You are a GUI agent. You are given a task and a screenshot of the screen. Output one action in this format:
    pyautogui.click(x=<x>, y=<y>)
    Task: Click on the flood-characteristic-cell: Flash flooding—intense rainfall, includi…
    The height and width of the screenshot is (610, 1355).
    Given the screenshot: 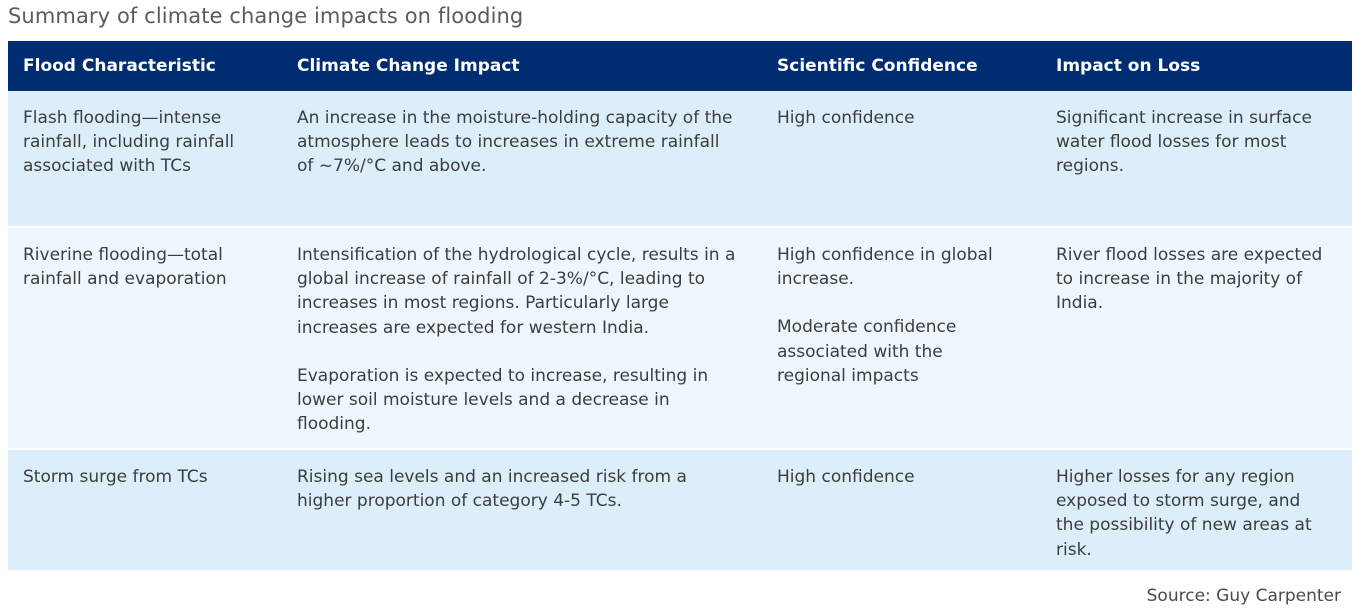 What is the action you would take?
    pyautogui.click(x=129, y=142)
    